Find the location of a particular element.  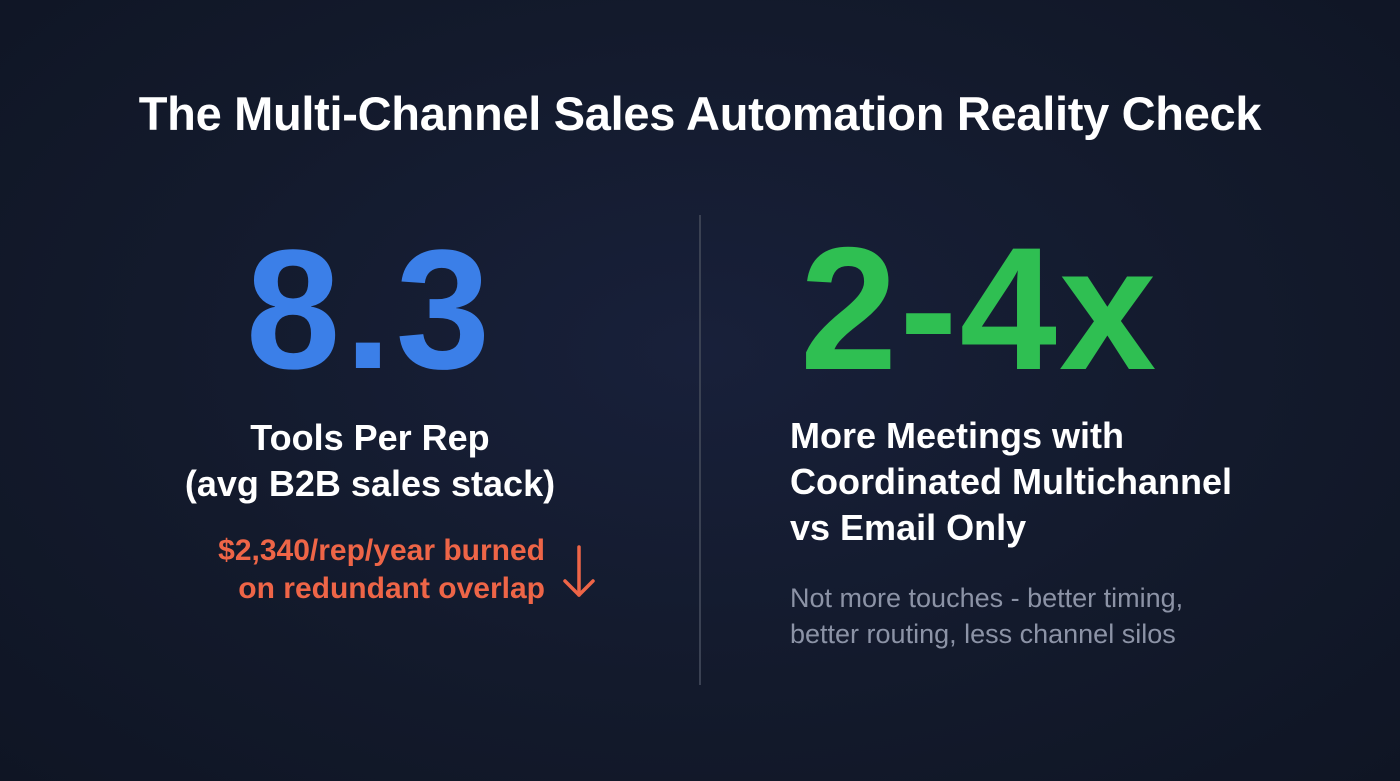

center-divider is located at coordinates (700, 450).